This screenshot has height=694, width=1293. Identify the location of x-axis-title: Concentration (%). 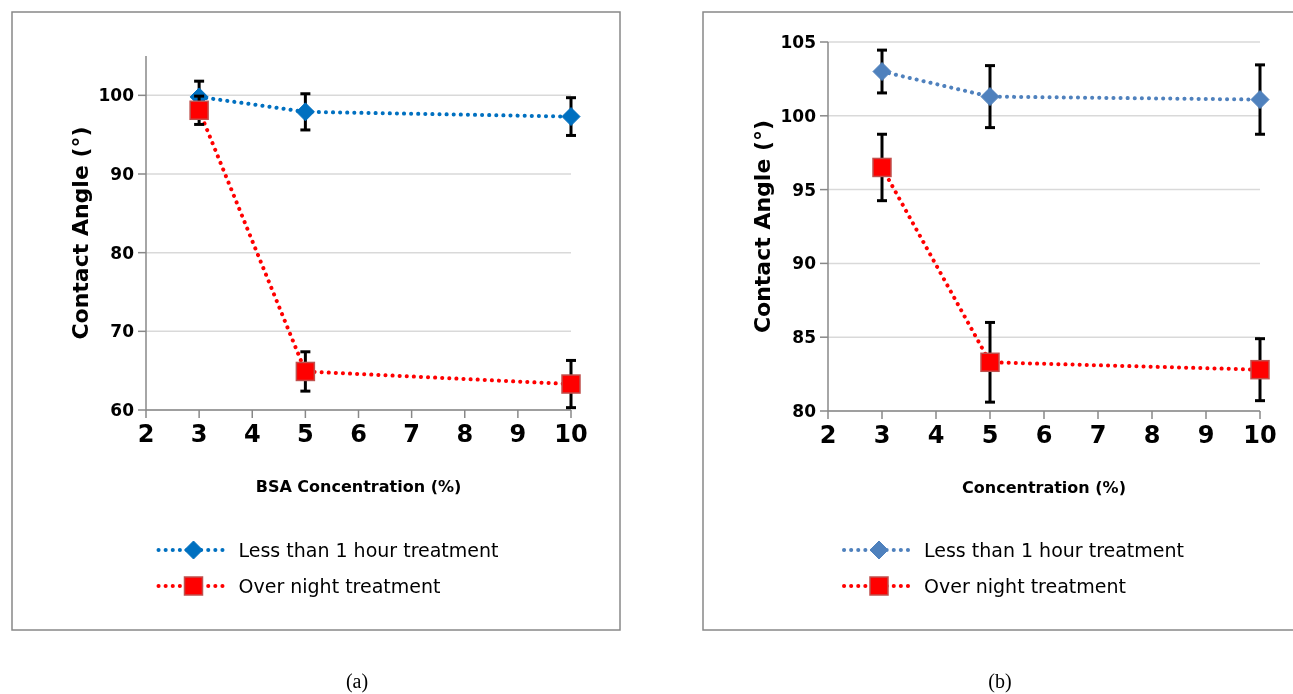
(1044, 487).